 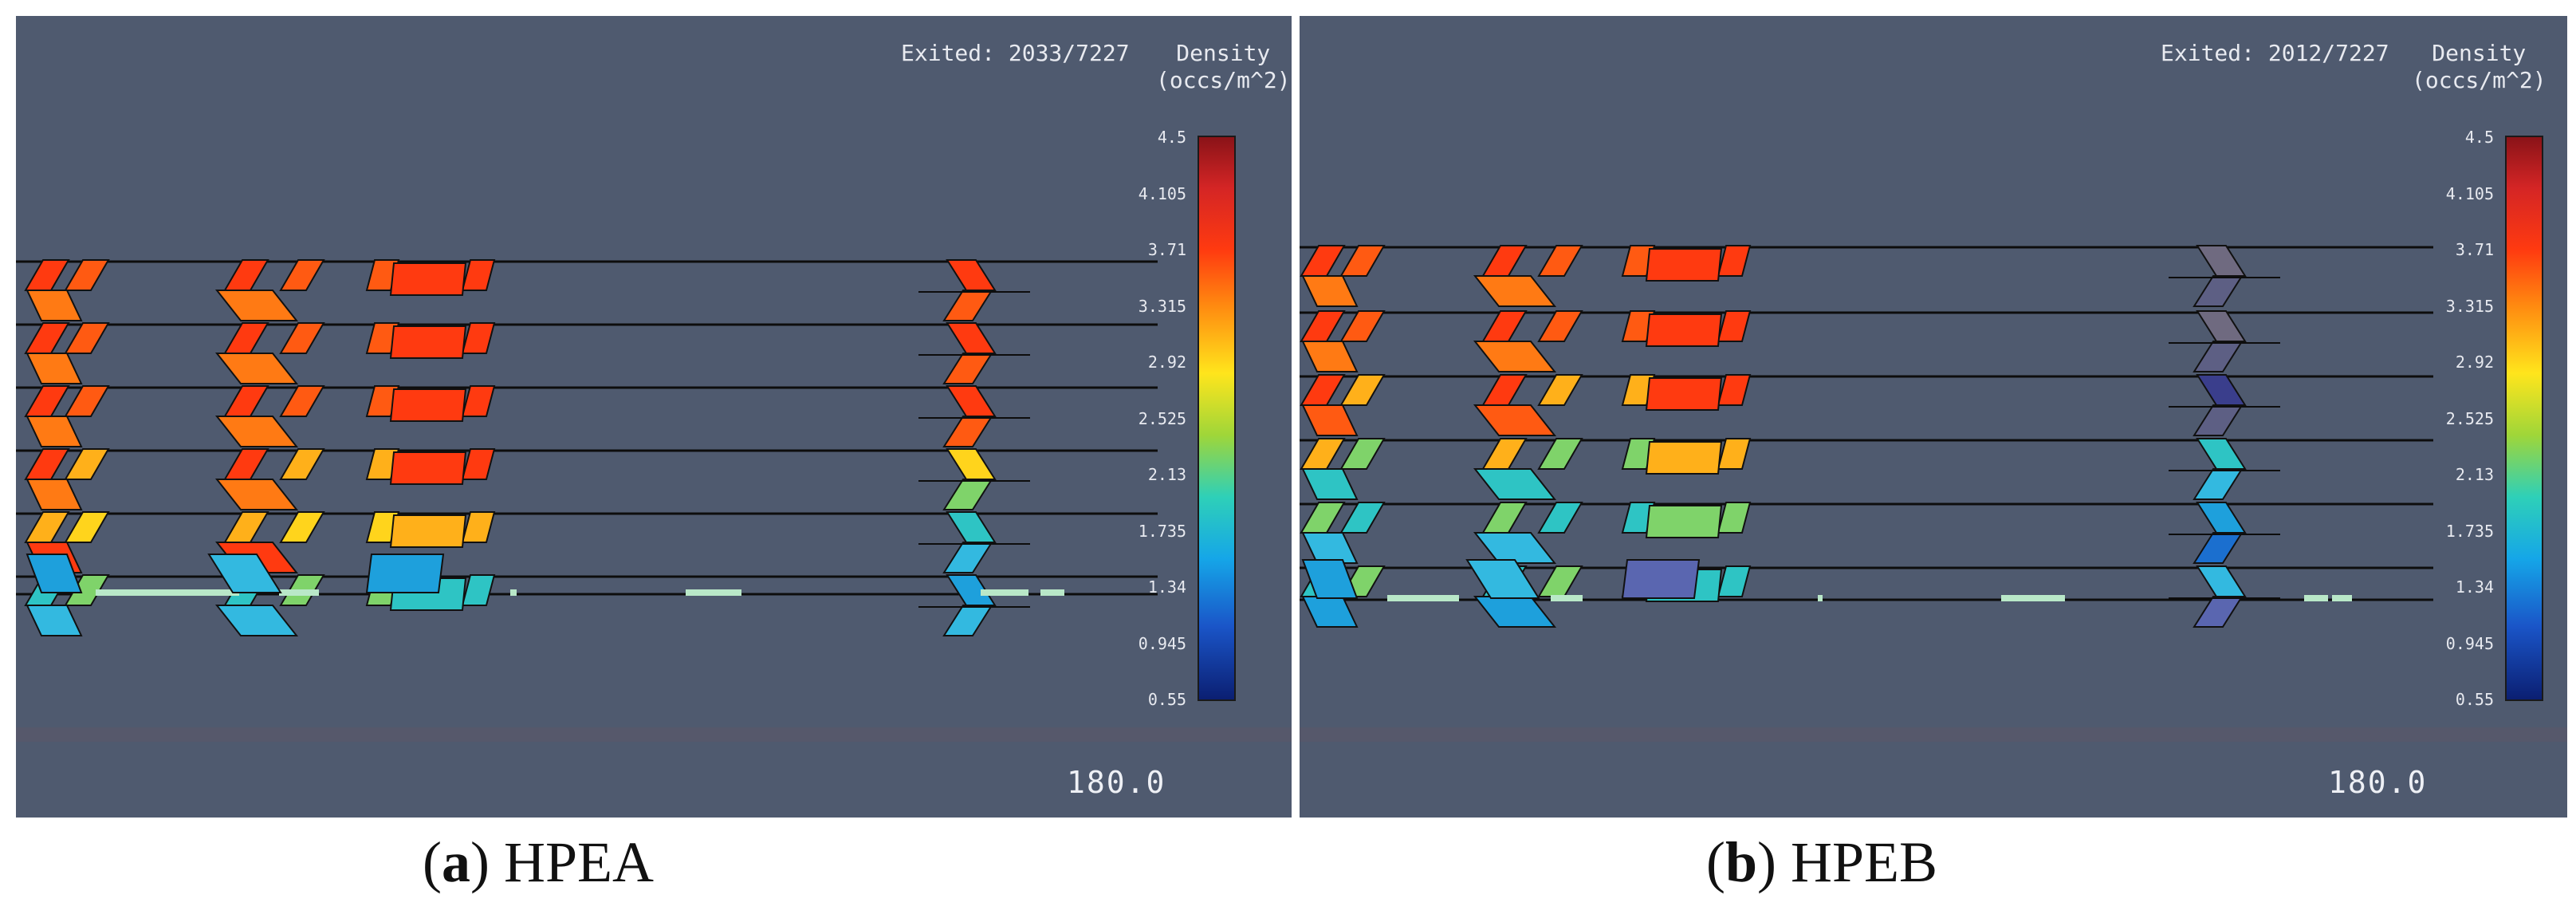 What do you see at coordinates (1172, 137) in the screenshot?
I see `colorbar-tick-label: 4.5` at bounding box center [1172, 137].